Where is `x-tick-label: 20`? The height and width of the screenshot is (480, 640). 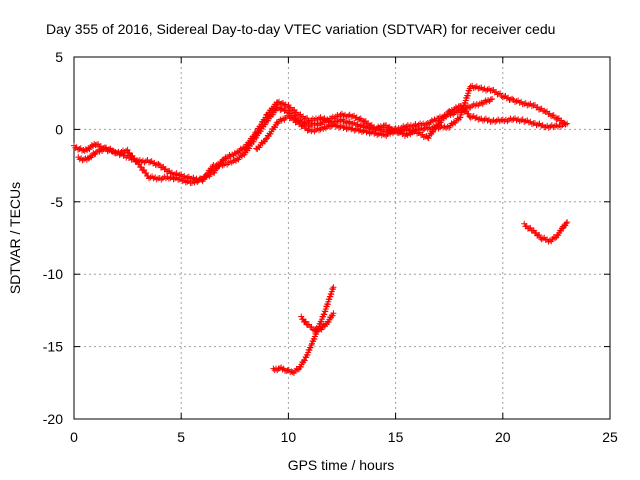
x-tick-label: 20 is located at coordinates (503, 437).